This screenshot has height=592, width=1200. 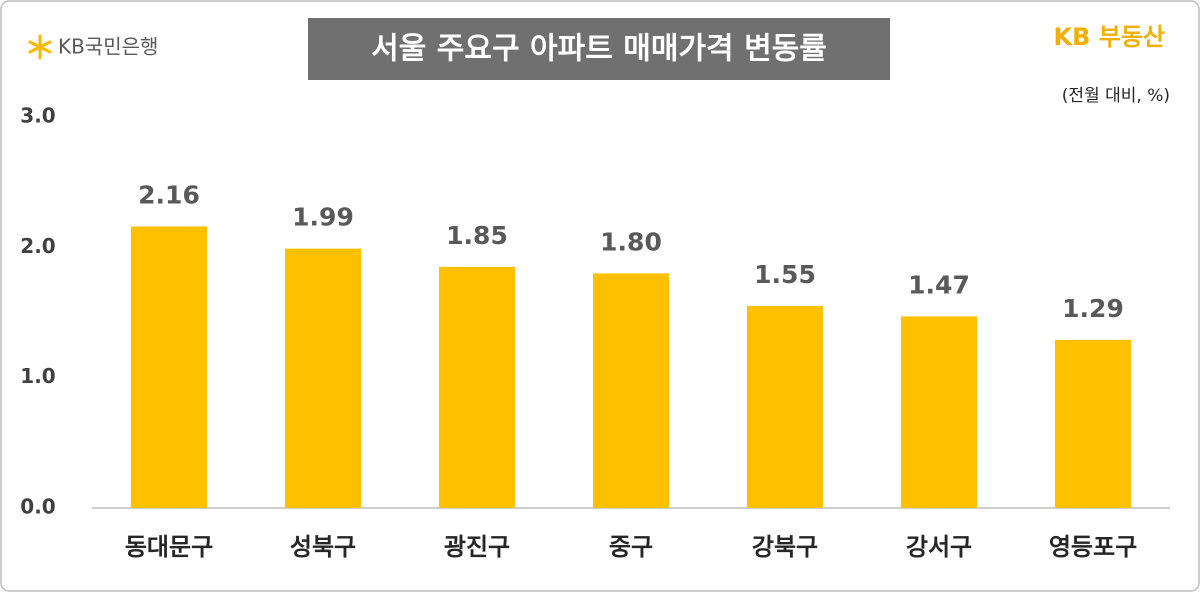 I want to click on title-box, so click(x=599, y=49).